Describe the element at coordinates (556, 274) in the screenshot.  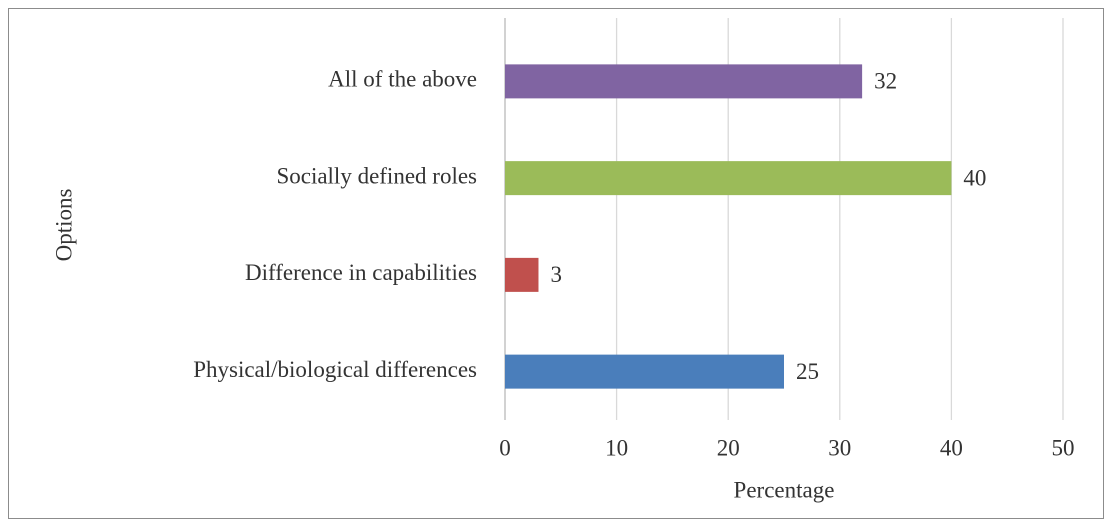
I see `data-label: 3` at that location.